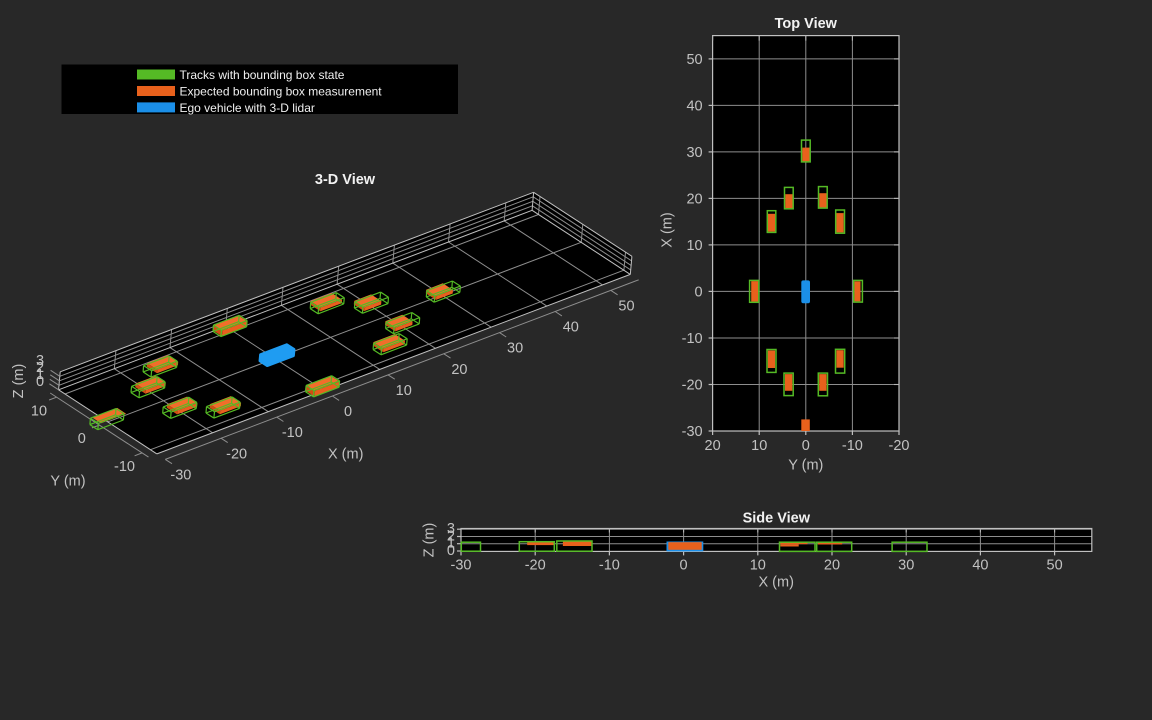 This screenshot has width=1152, height=720. What do you see at coordinates (777, 519) in the screenshot?
I see `svg-text: Side View` at bounding box center [777, 519].